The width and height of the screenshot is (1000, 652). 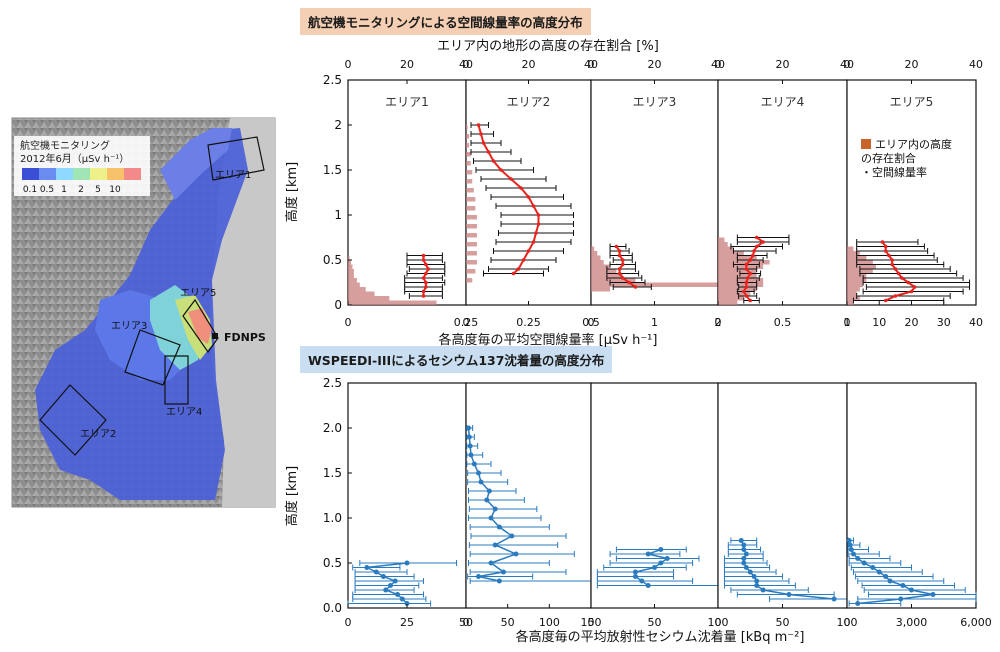 What do you see at coordinates (98, 190) in the screenshot?
I see `legend-tick-4: 5` at bounding box center [98, 190].